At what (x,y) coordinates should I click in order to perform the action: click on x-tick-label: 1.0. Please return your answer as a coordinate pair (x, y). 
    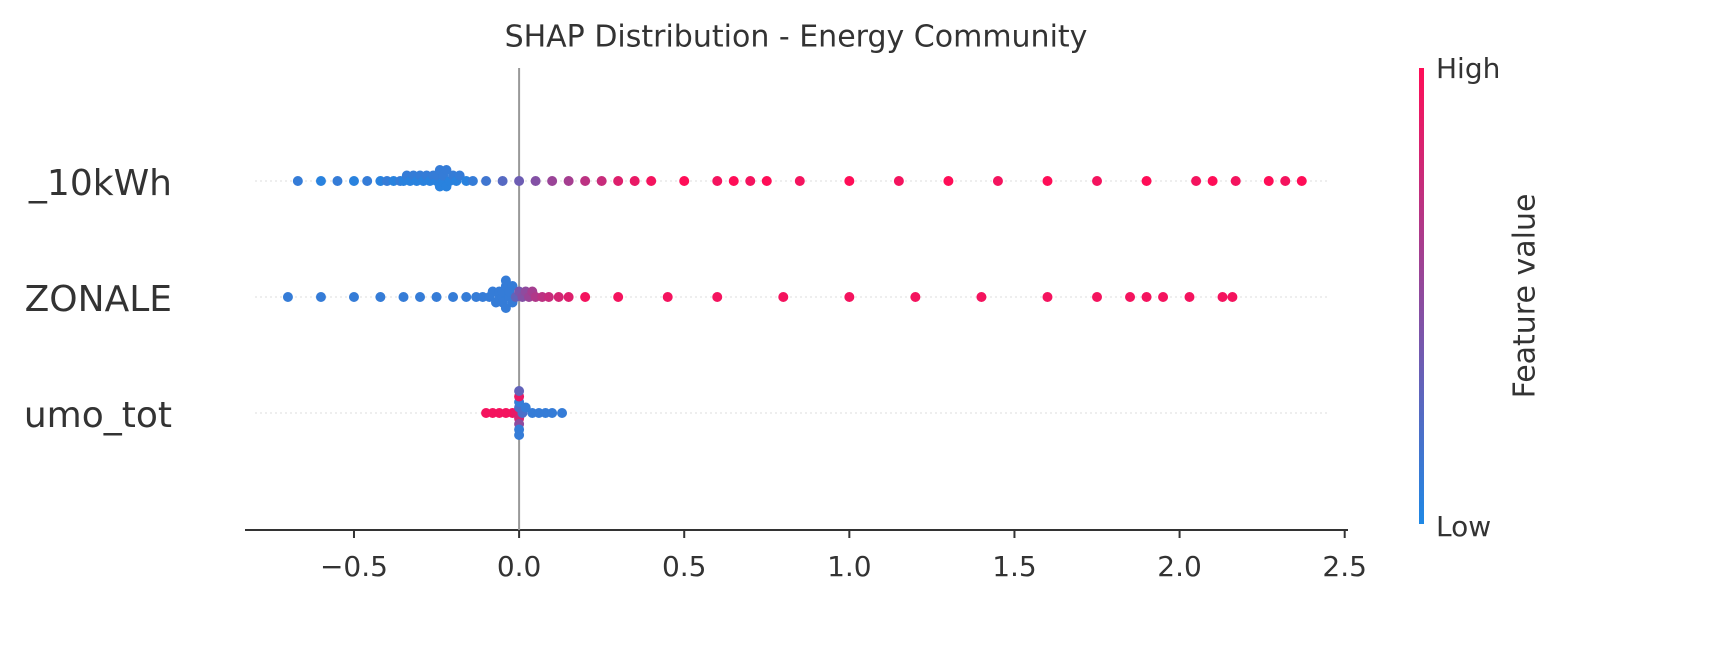
    Looking at the image, I should click on (849, 566).